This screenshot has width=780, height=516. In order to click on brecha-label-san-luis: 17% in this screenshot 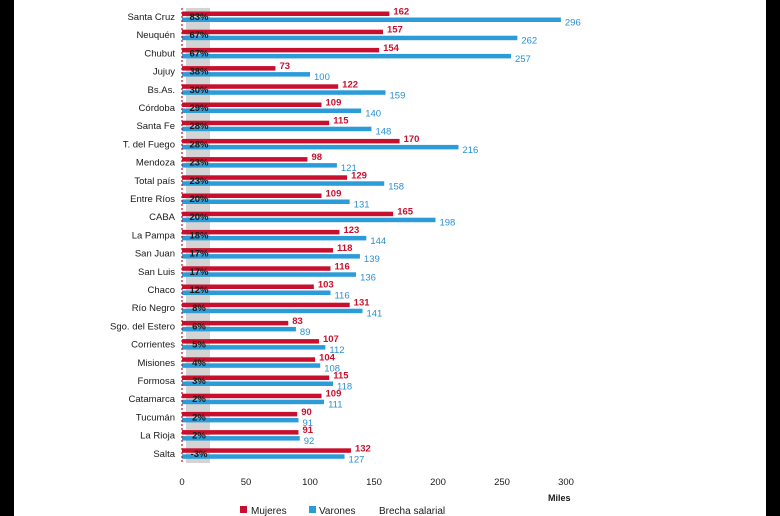, I will do `click(199, 272)`.